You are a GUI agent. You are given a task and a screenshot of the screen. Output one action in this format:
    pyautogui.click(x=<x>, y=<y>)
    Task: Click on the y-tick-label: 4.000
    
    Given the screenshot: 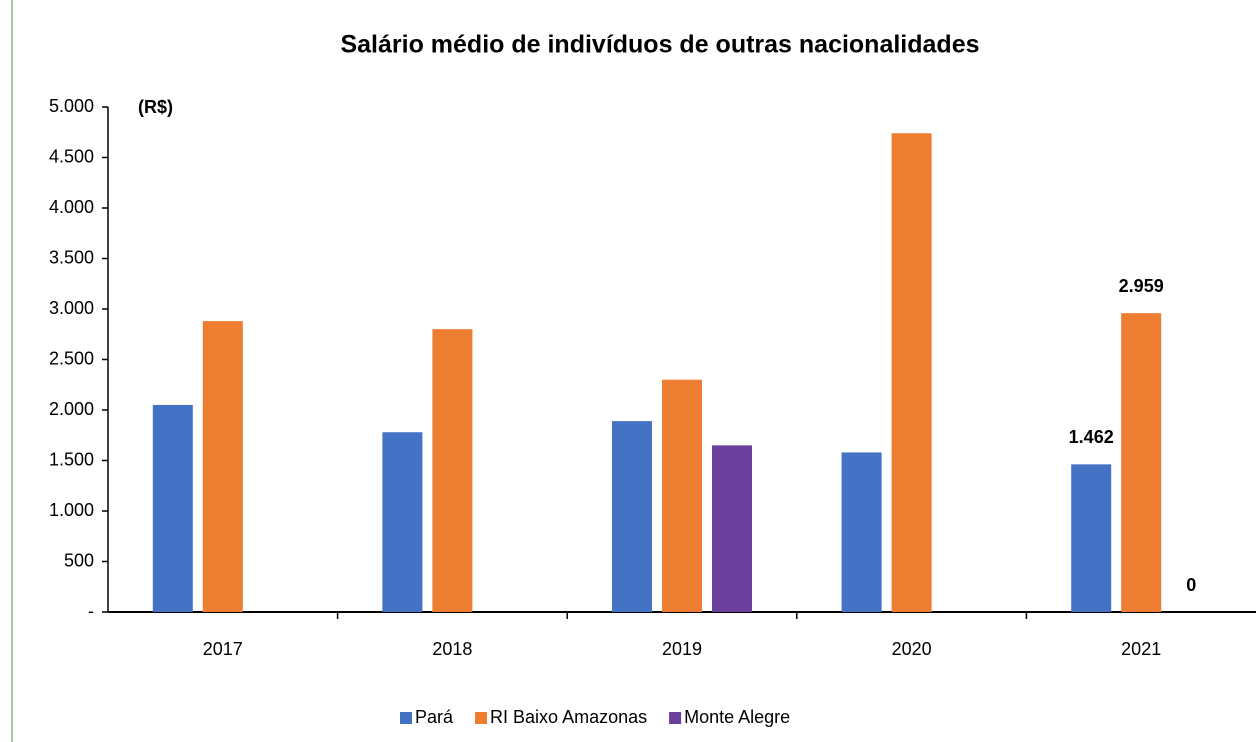 What is the action you would take?
    pyautogui.click(x=71, y=207)
    